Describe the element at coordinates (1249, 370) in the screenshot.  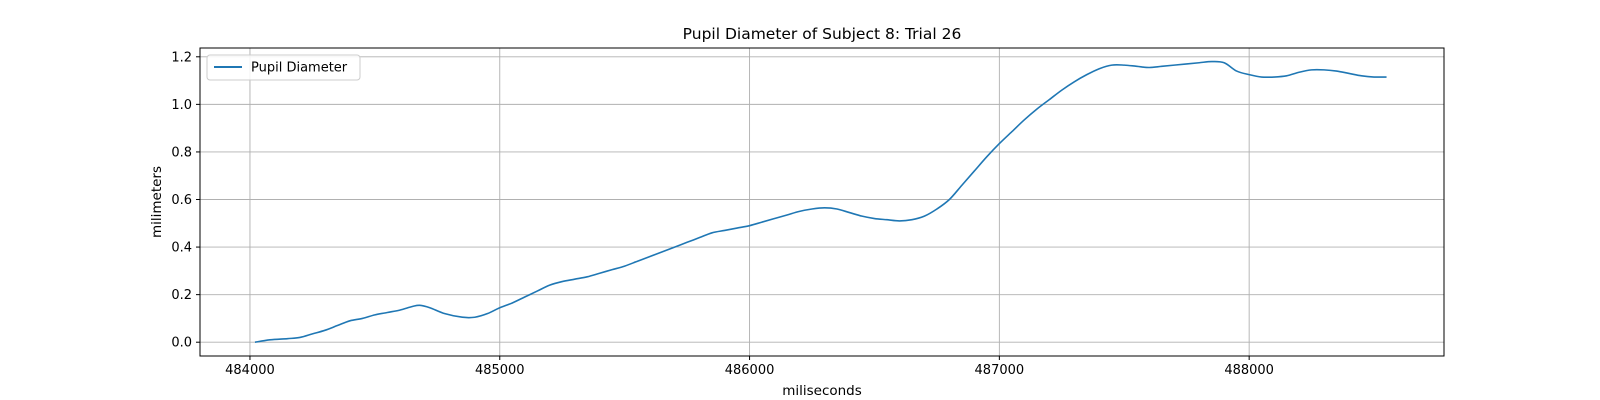
I see `x-tick-label: 488000` at that location.